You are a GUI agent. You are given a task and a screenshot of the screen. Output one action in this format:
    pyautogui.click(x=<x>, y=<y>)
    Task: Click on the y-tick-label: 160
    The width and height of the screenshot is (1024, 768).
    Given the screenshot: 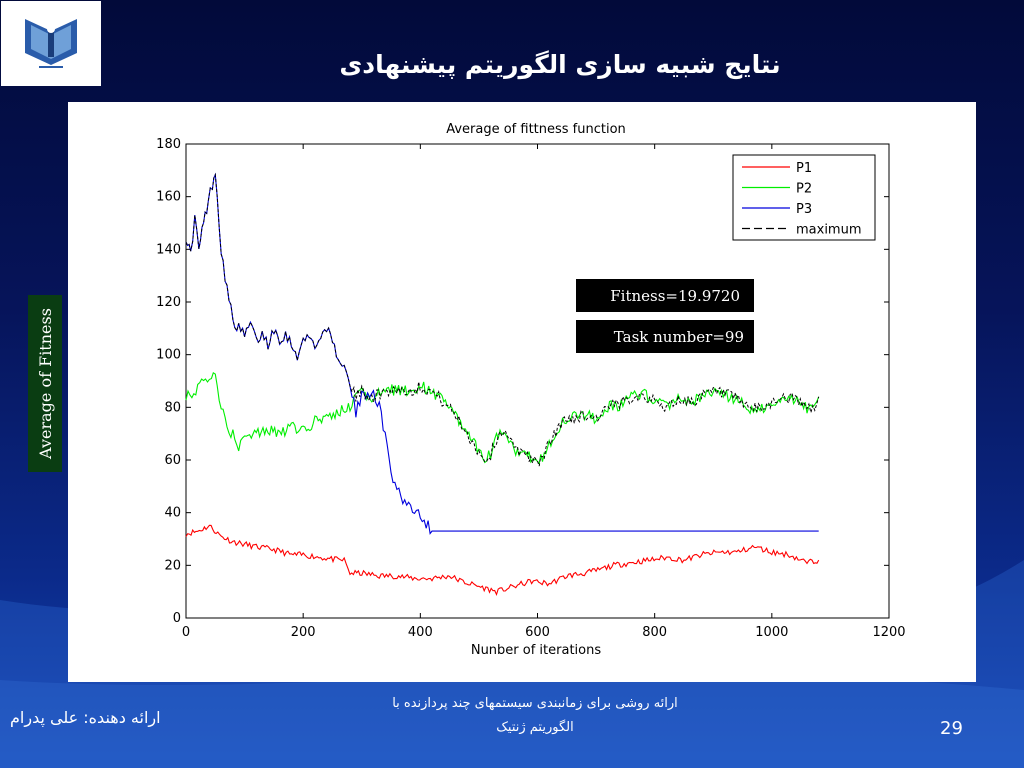 What is the action you would take?
    pyautogui.click(x=168, y=197)
    